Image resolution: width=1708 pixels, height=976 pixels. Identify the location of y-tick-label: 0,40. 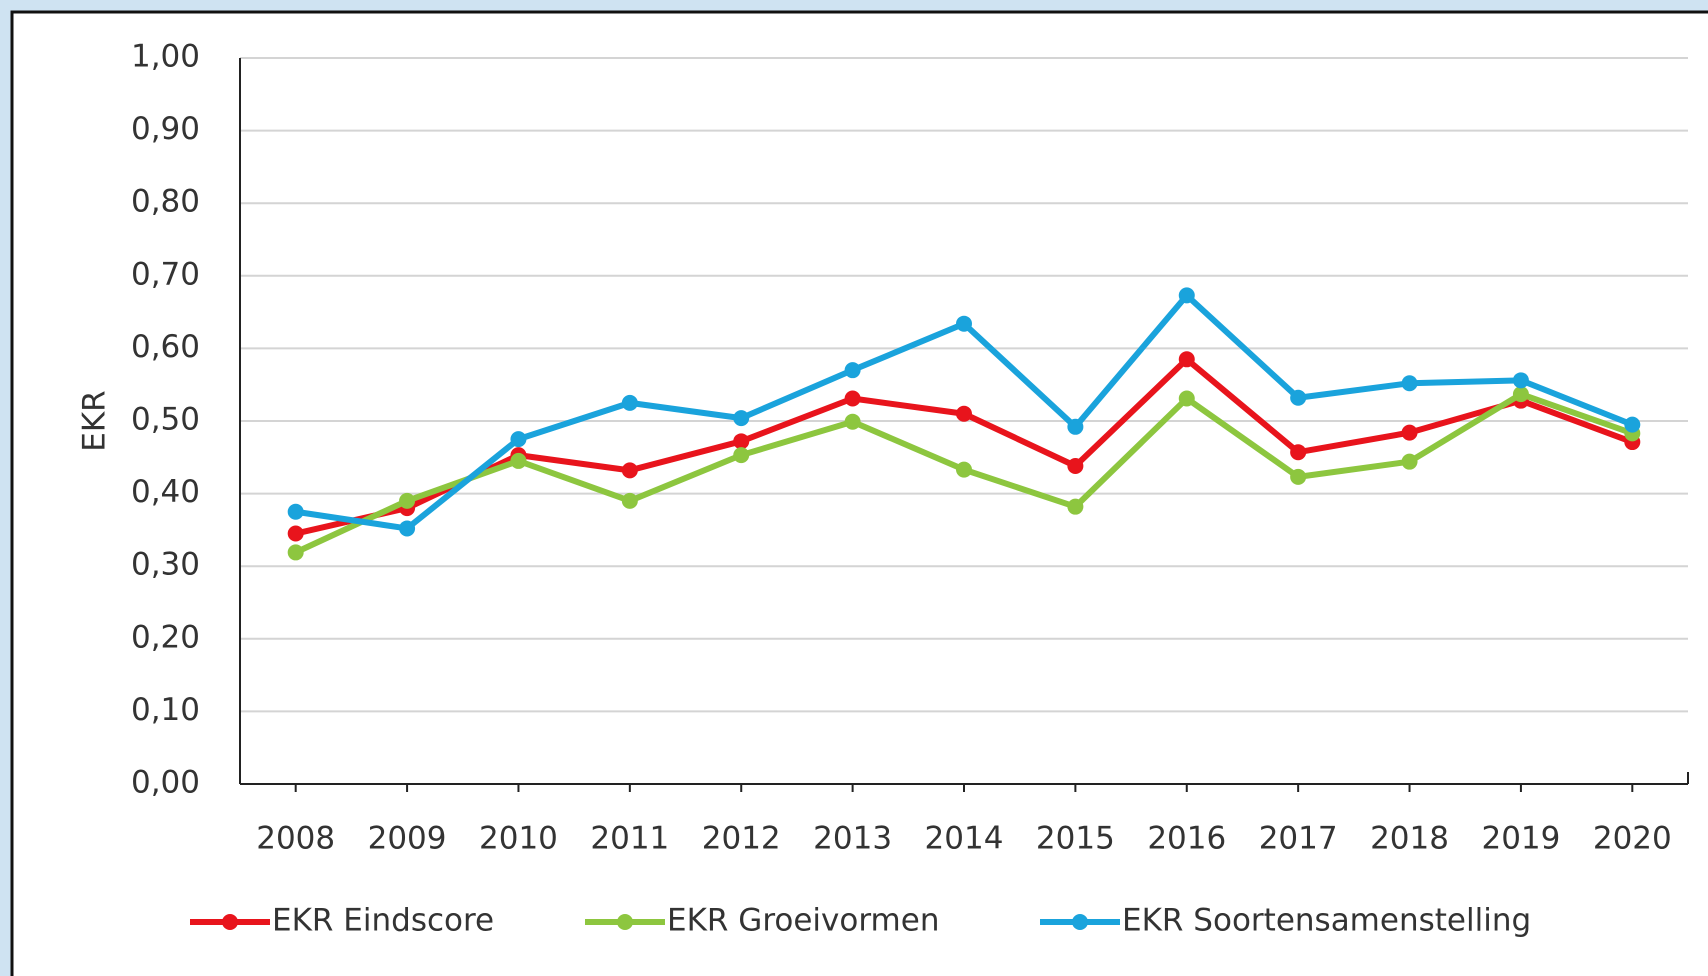
(165, 492).